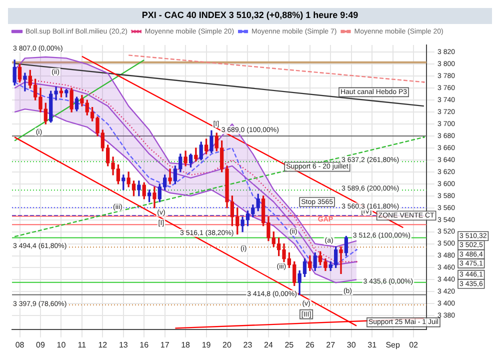 The width and height of the screenshot is (500, 363). What do you see at coordinates (145, 345) in the screenshot?
I see `x-tick-label: 16` at bounding box center [145, 345].